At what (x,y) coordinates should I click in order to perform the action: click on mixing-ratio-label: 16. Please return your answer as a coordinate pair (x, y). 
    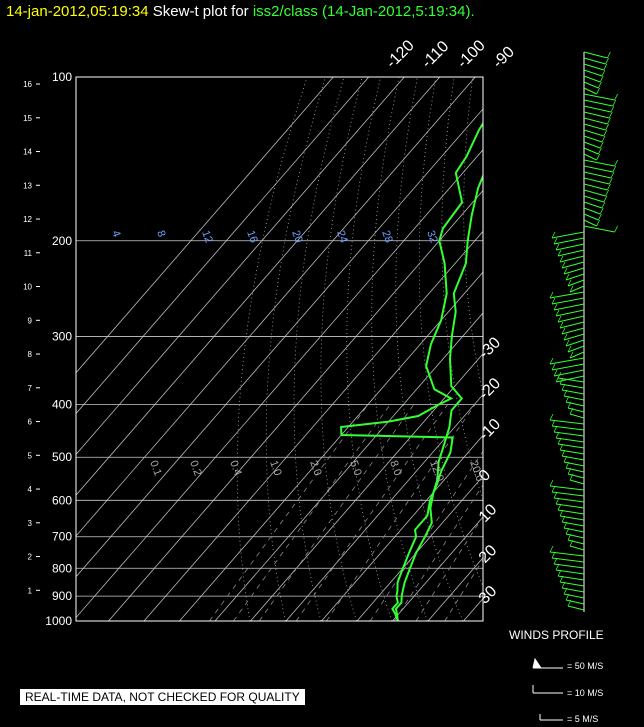
    Looking at the image, I should click on (251, 237).